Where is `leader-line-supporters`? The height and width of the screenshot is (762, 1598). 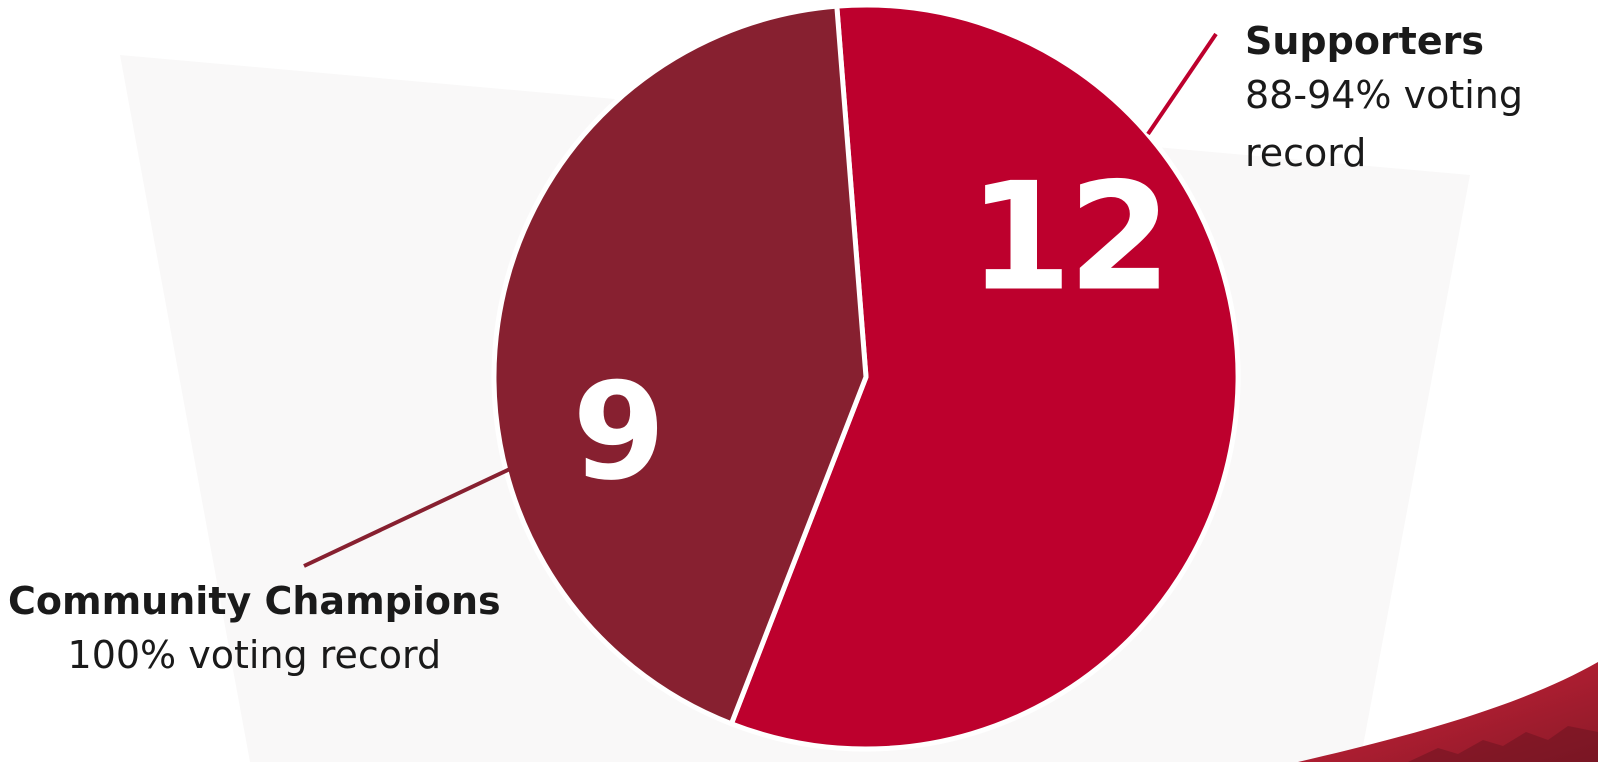 leader-line-supporters is located at coordinates (1182, 84).